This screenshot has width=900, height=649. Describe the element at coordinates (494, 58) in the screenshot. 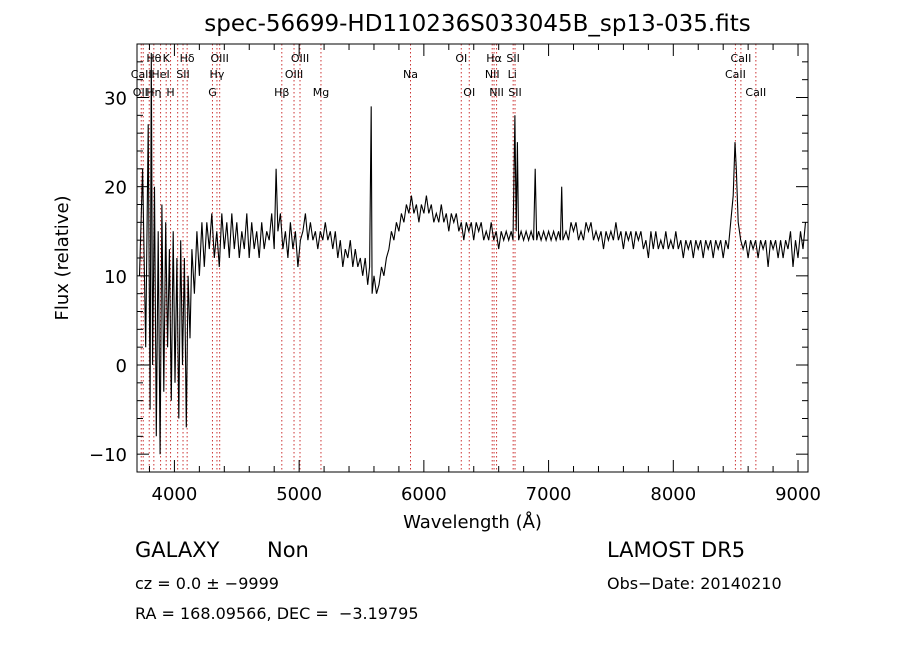

I see `spectral-line-label: Hα` at that location.